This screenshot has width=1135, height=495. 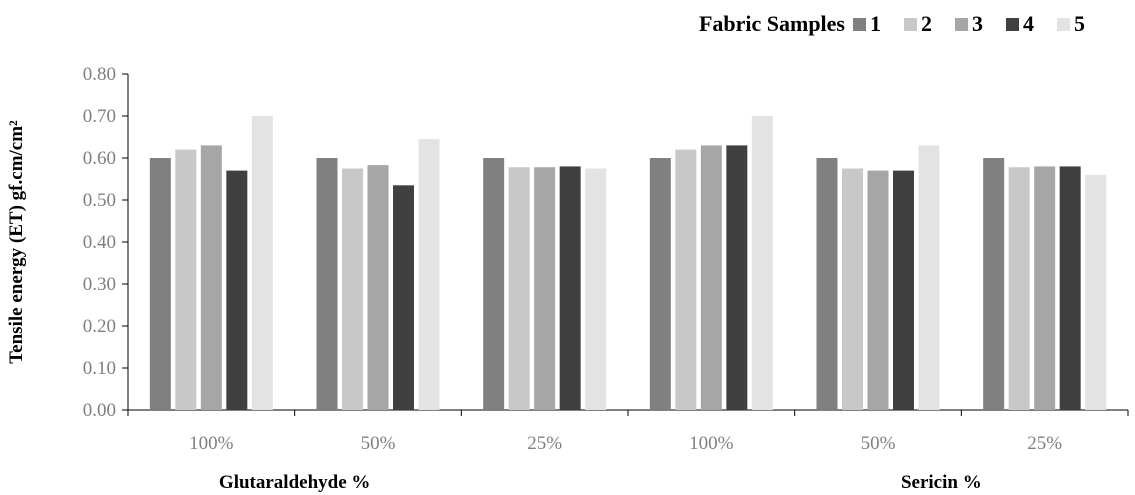 What do you see at coordinates (99, 158) in the screenshot?
I see `y-tick-label: 0.60` at bounding box center [99, 158].